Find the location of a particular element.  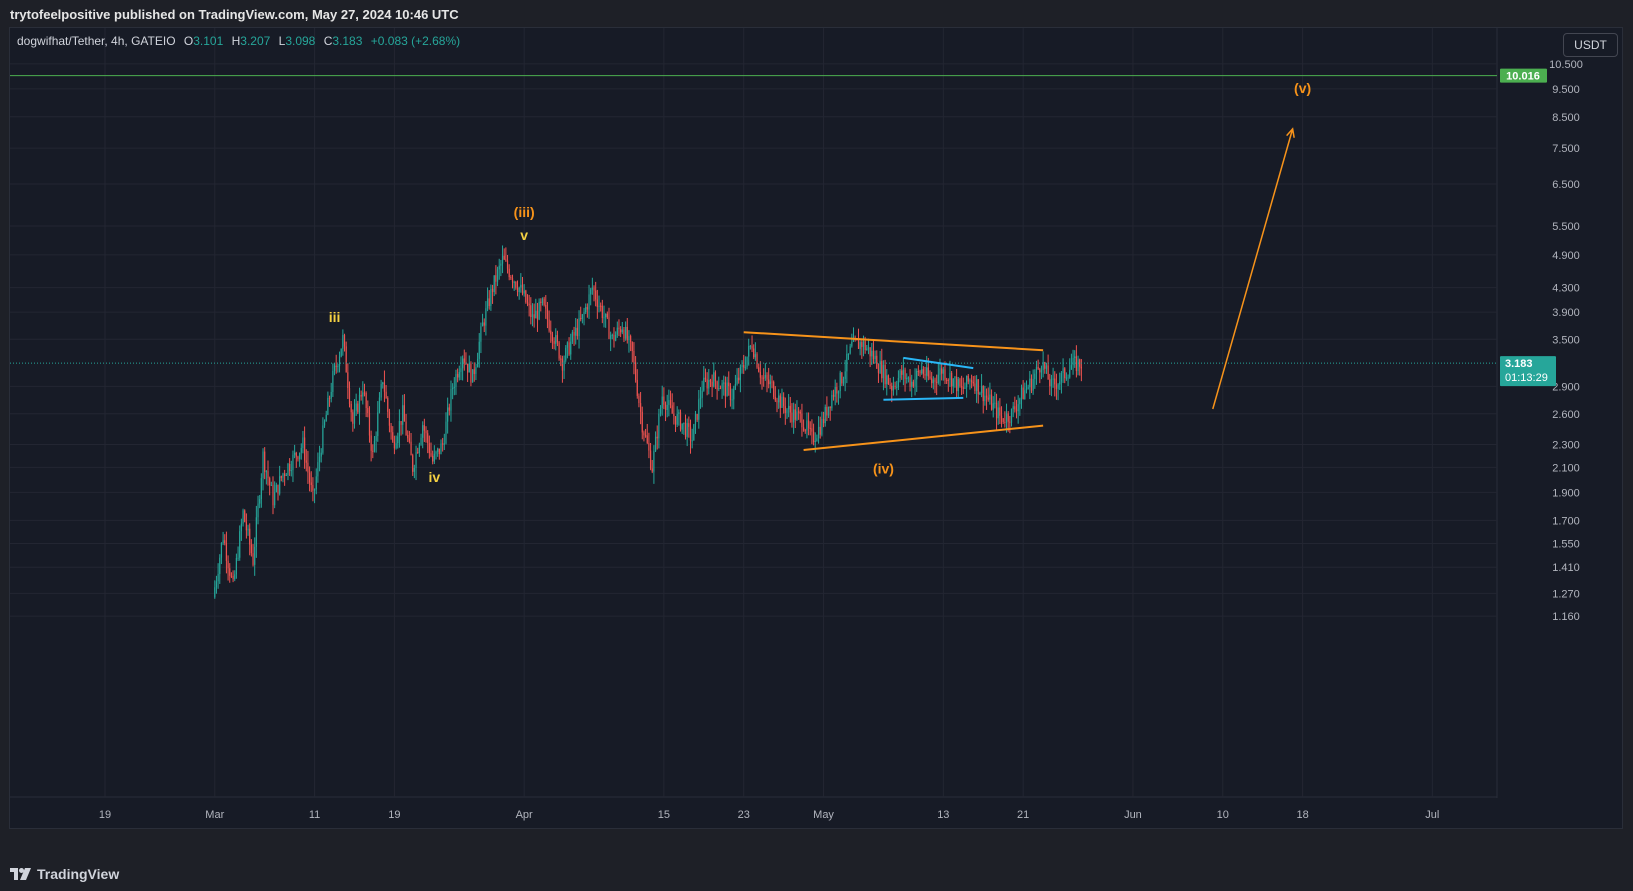

tradingview-logo-icon is located at coordinates (20, 874).